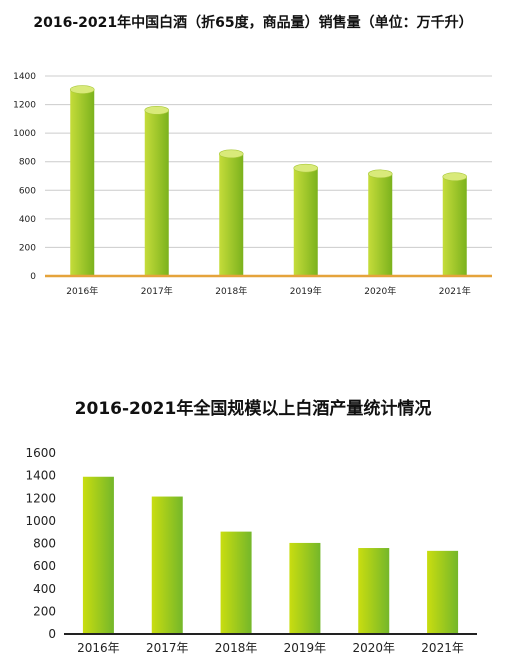 The width and height of the screenshot is (506, 661). I want to click on production-chart-title: 2016-2021年全国规模以上白酒产量统计情况, so click(253, 409).